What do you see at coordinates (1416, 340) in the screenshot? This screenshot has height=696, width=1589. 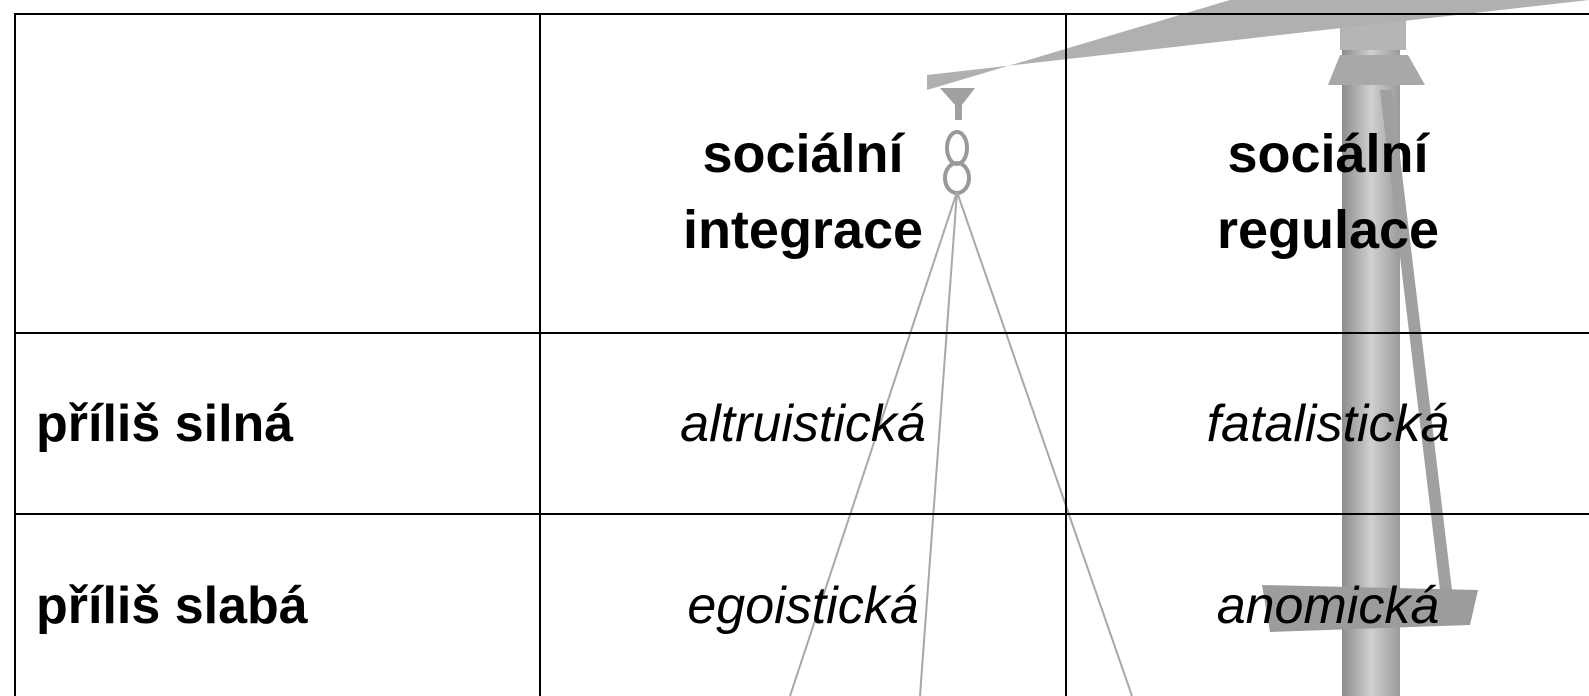 I see `pan-rod` at bounding box center [1416, 340].